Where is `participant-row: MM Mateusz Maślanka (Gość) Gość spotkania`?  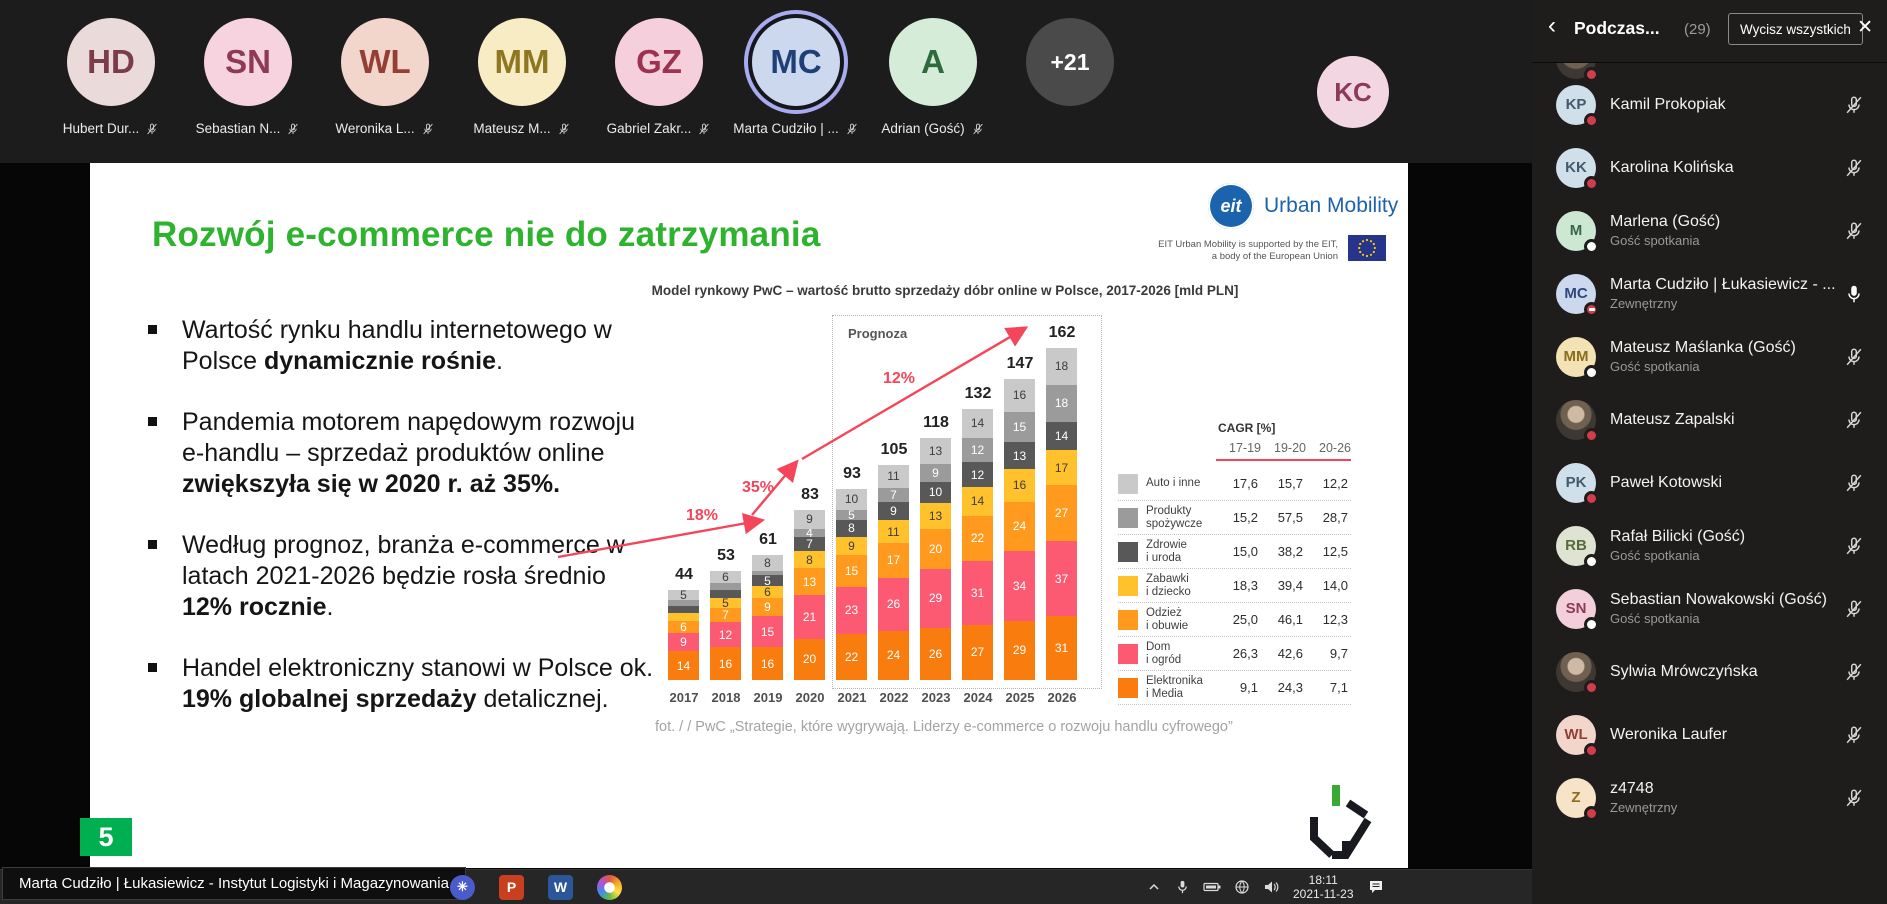 participant-row: MM Mateusz Maślanka (Gość) Gość spotkania is located at coordinates (1709, 356).